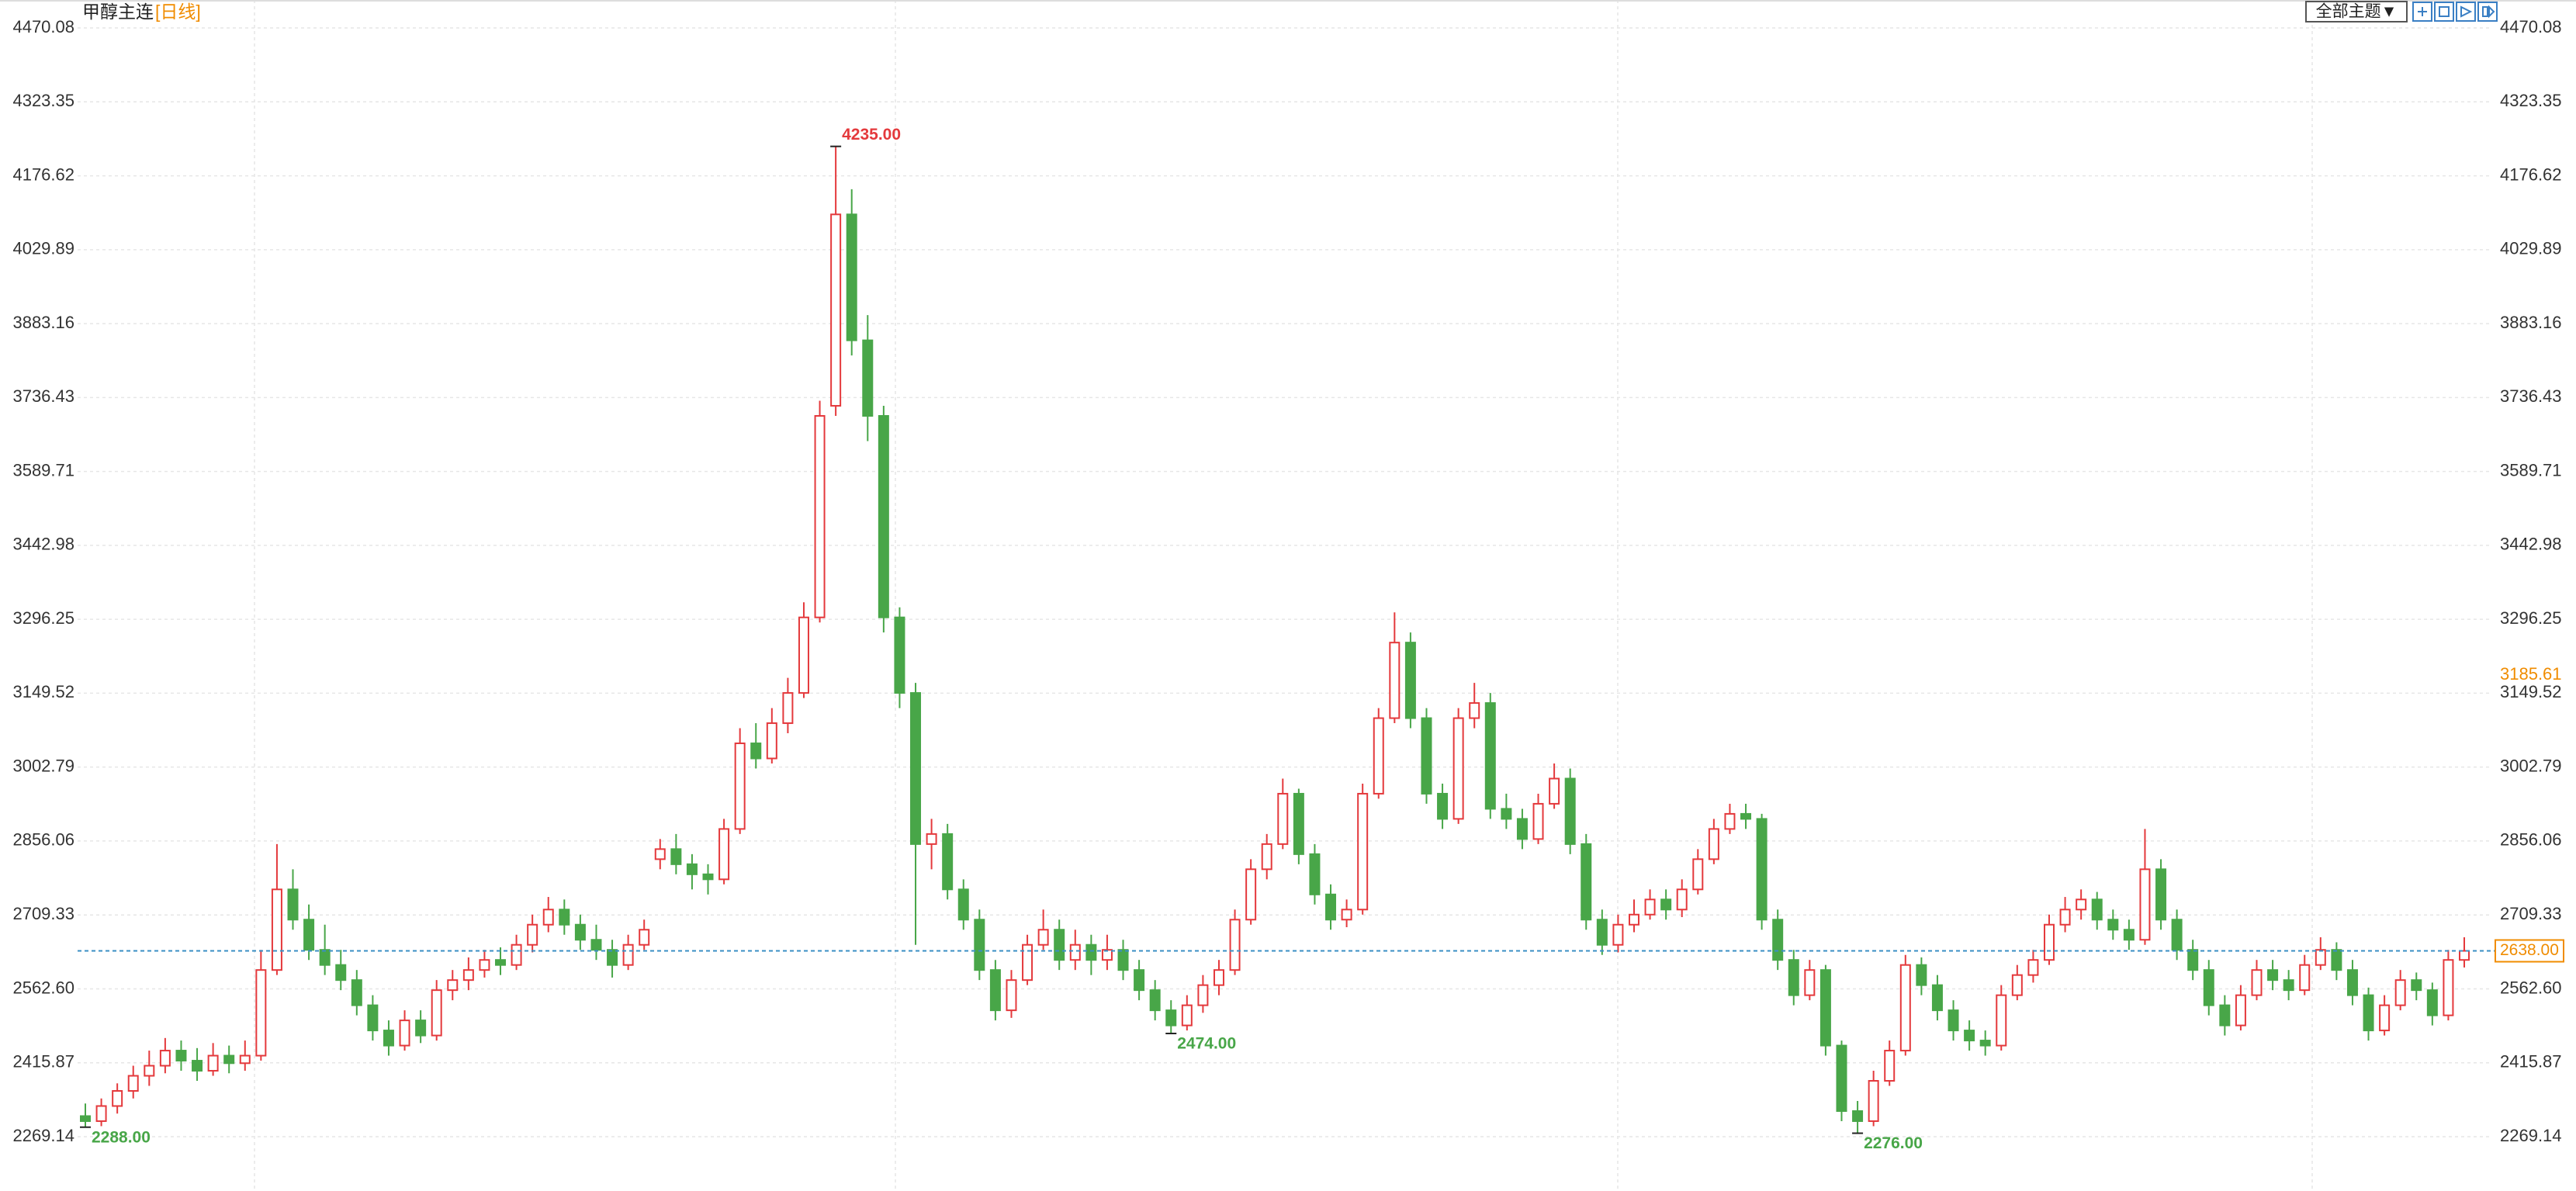 This screenshot has height=1191, width=2576. Describe the element at coordinates (871, 135) in the screenshot. I see `extreme-label: 4235.00` at that location.